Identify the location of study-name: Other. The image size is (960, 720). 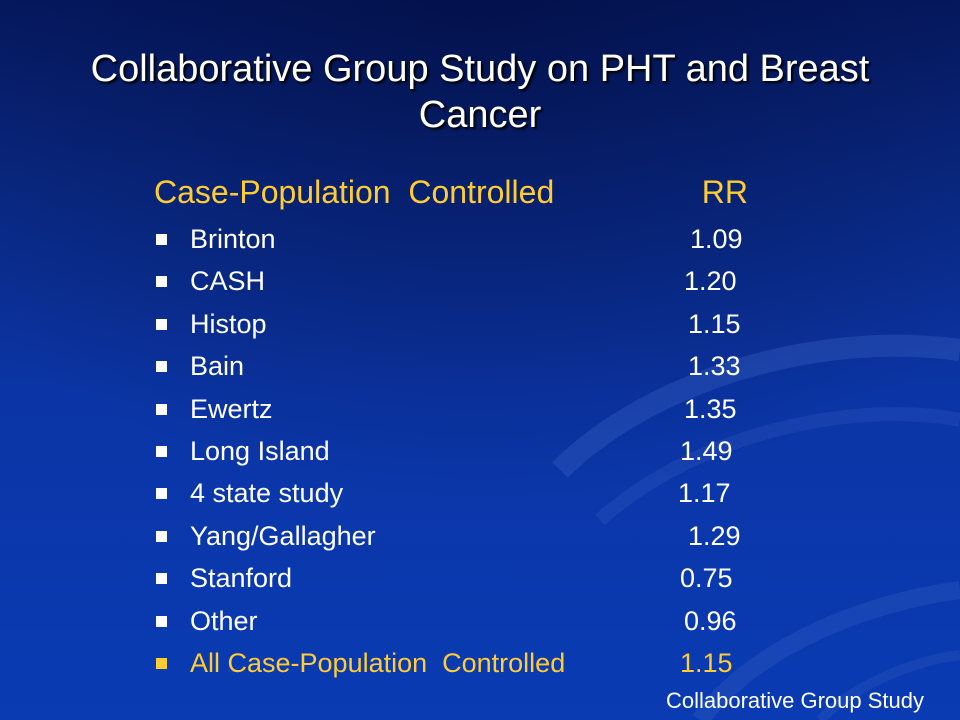
(224, 620).